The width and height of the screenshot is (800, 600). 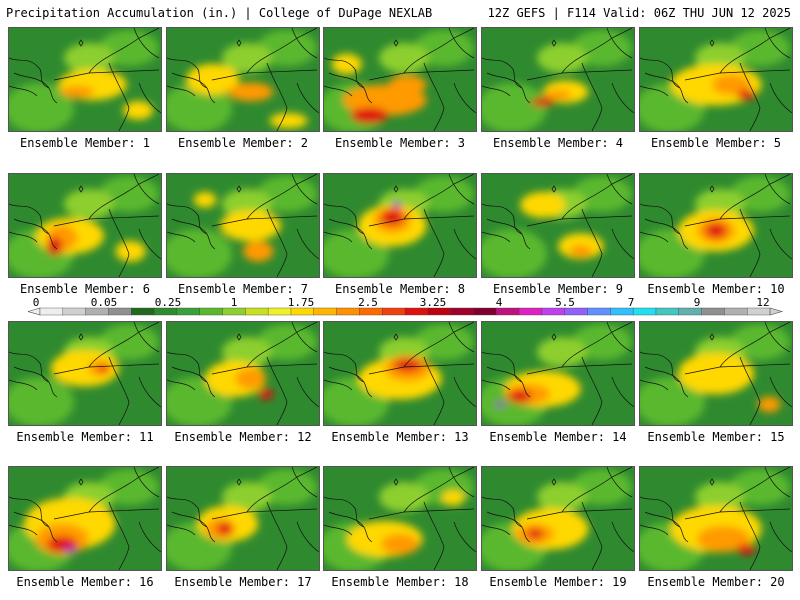 I want to click on ensemble-member-label: Ensemble Member: 19, so click(x=558, y=582).